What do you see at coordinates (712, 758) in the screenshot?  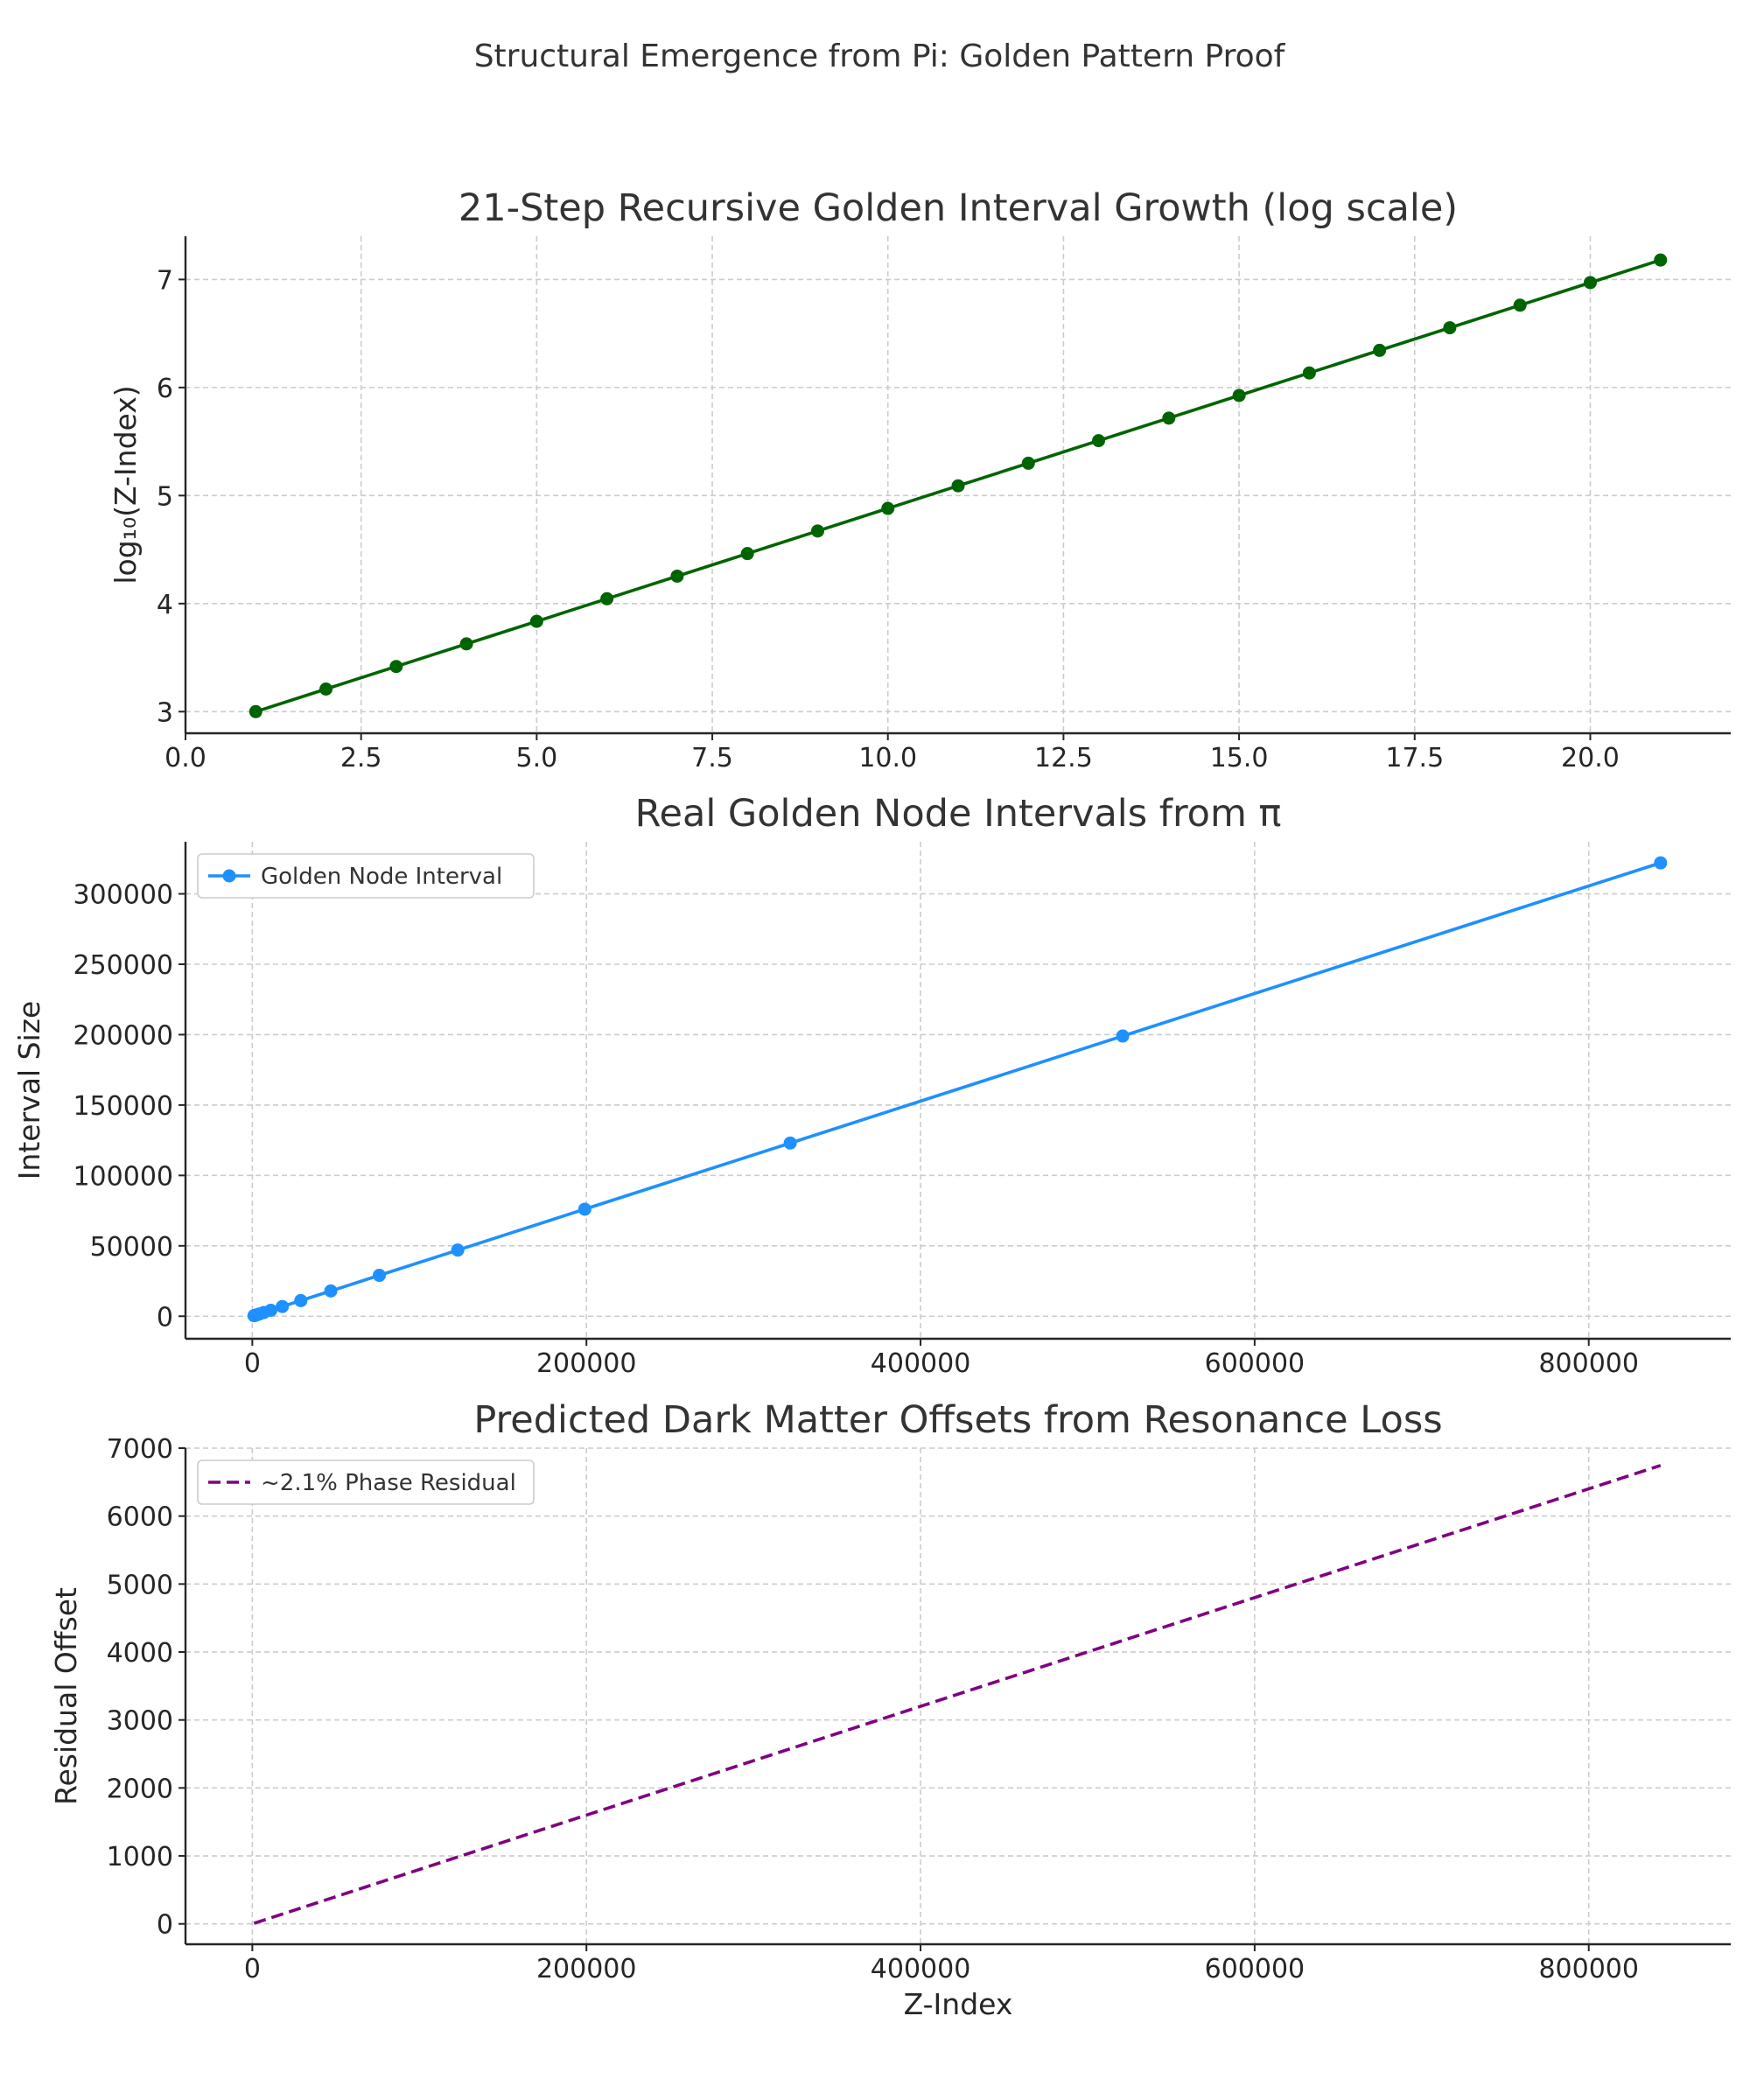 I see `x-tick-label: 7.5` at bounding box center [712, 758].